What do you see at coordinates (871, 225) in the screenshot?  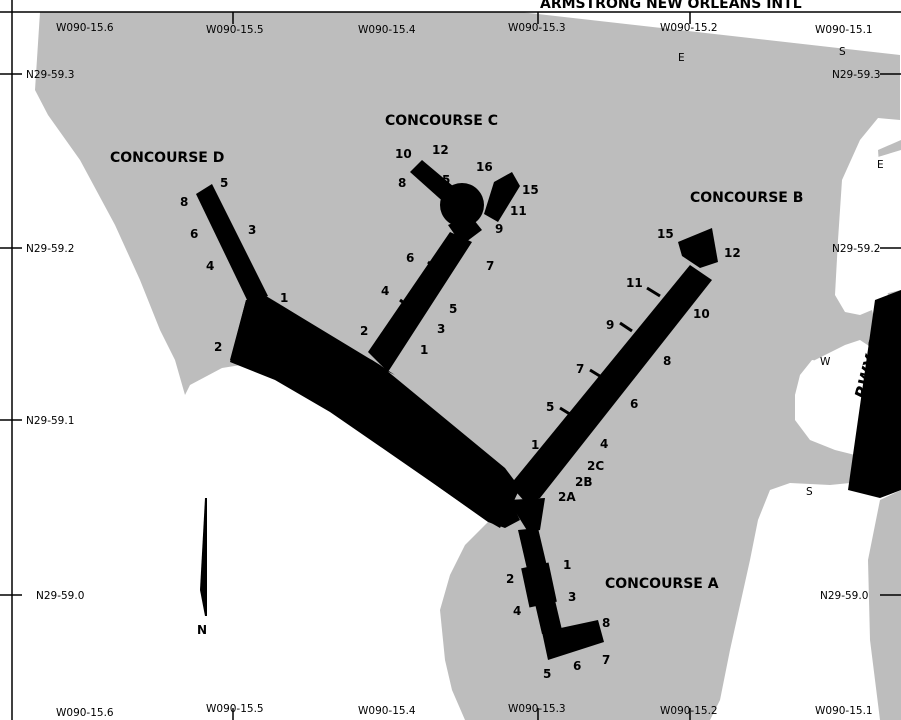 I see `infield-top` at bounding box center [871, 225].